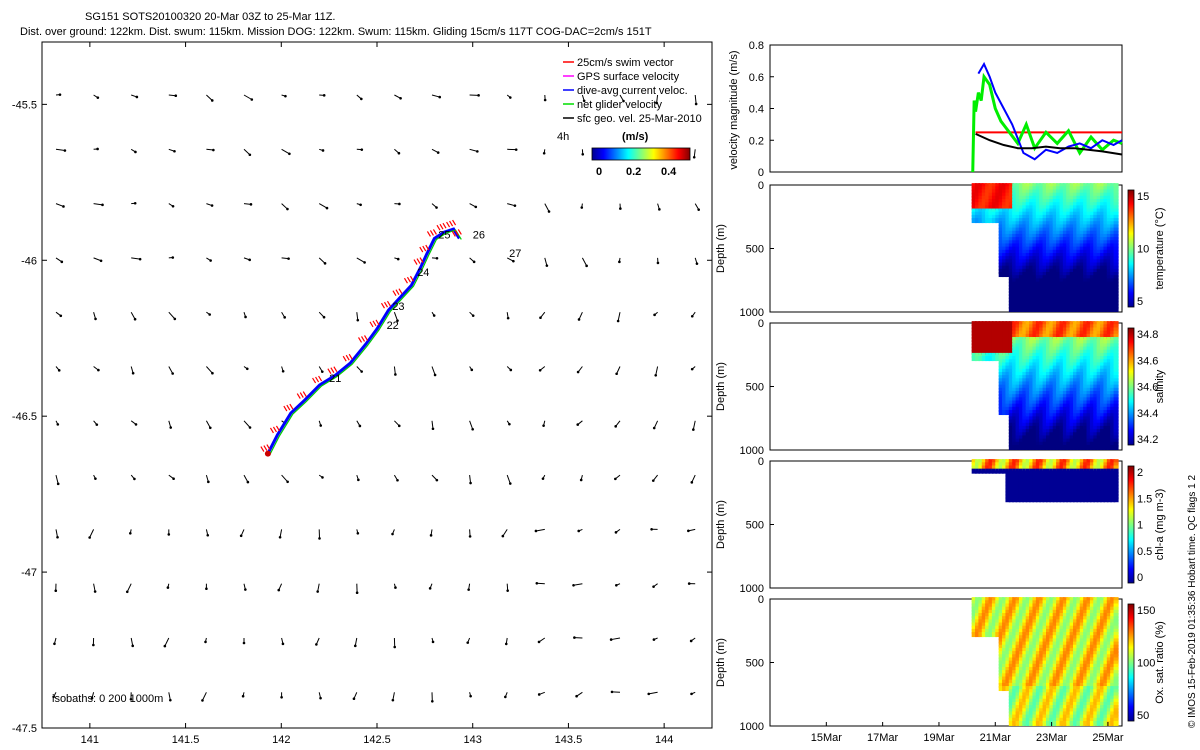 This screenshot has height=750, width=1200. I want to click on map-y-tick-label: -45.5, so click(24, 105).